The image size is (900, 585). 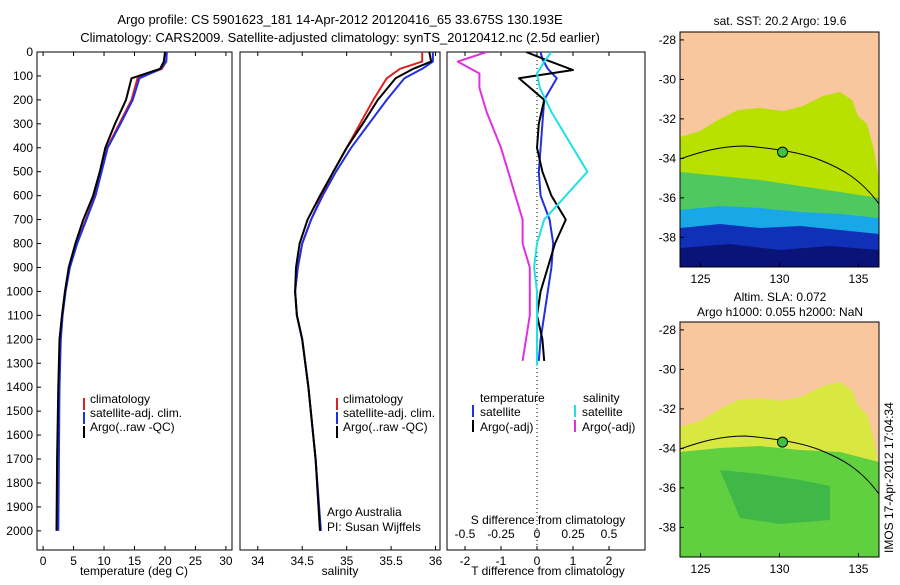 What do you see at coordinates (29, 52) in the screenshot?
I see `y-tick-label: 0` at bounding box center [29, 52].